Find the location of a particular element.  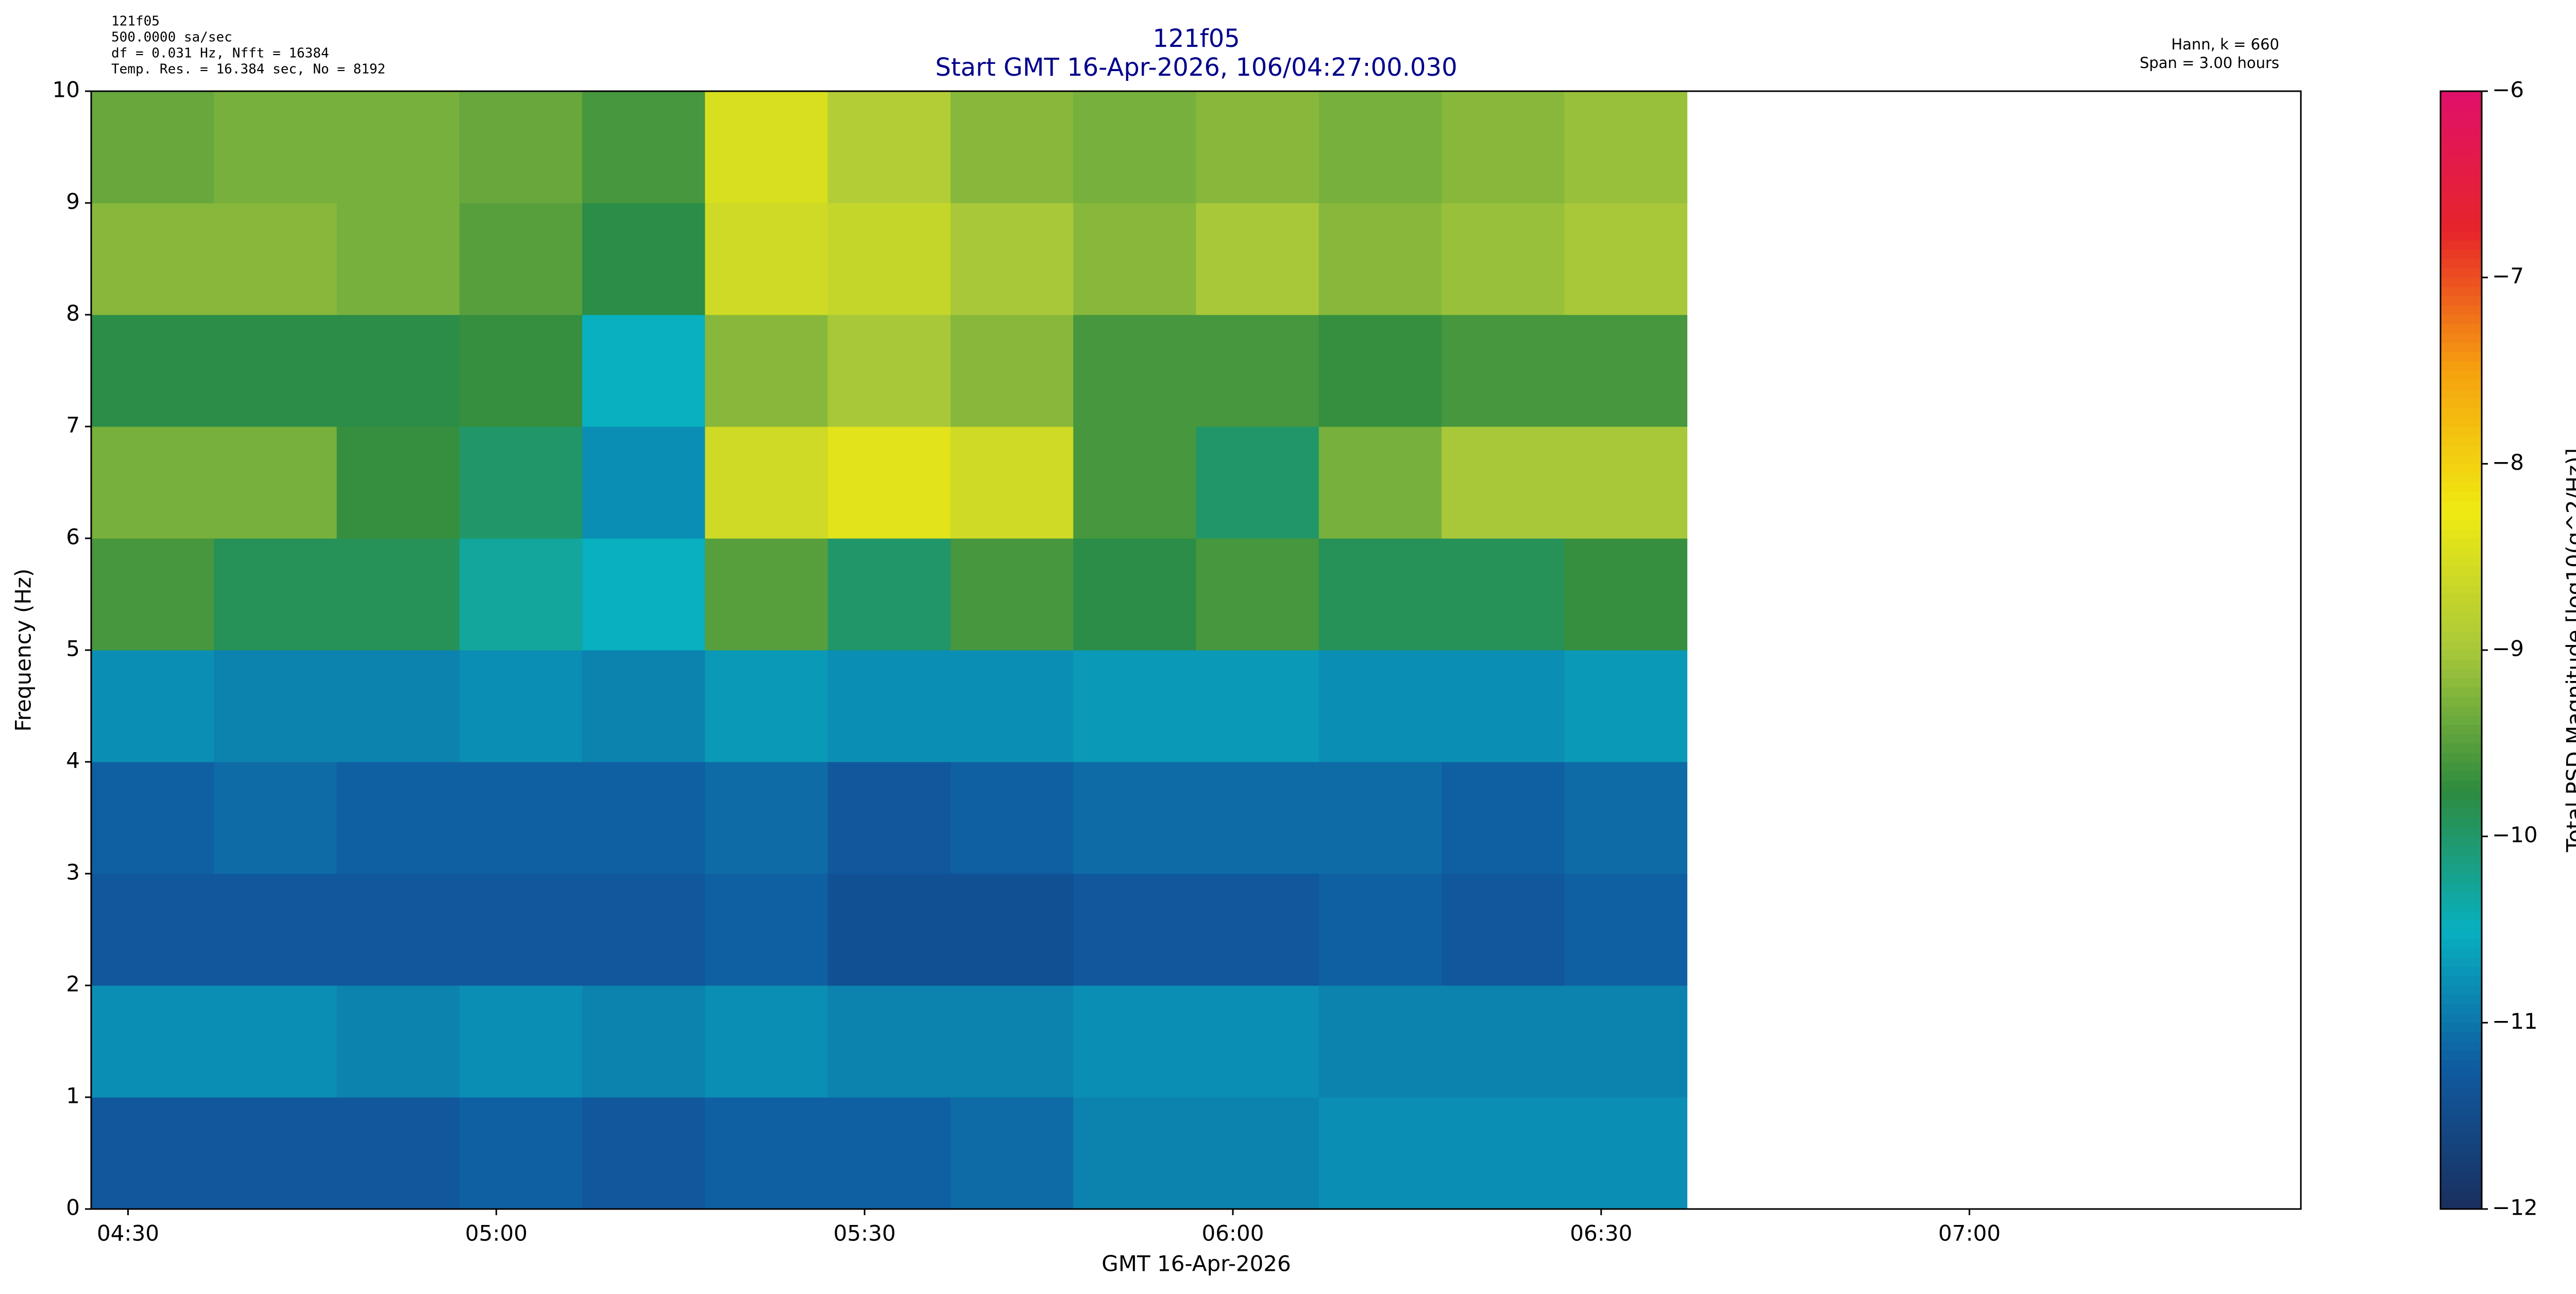

info-text: 500.0000 sa/sec is located at coordinates (171, 37).